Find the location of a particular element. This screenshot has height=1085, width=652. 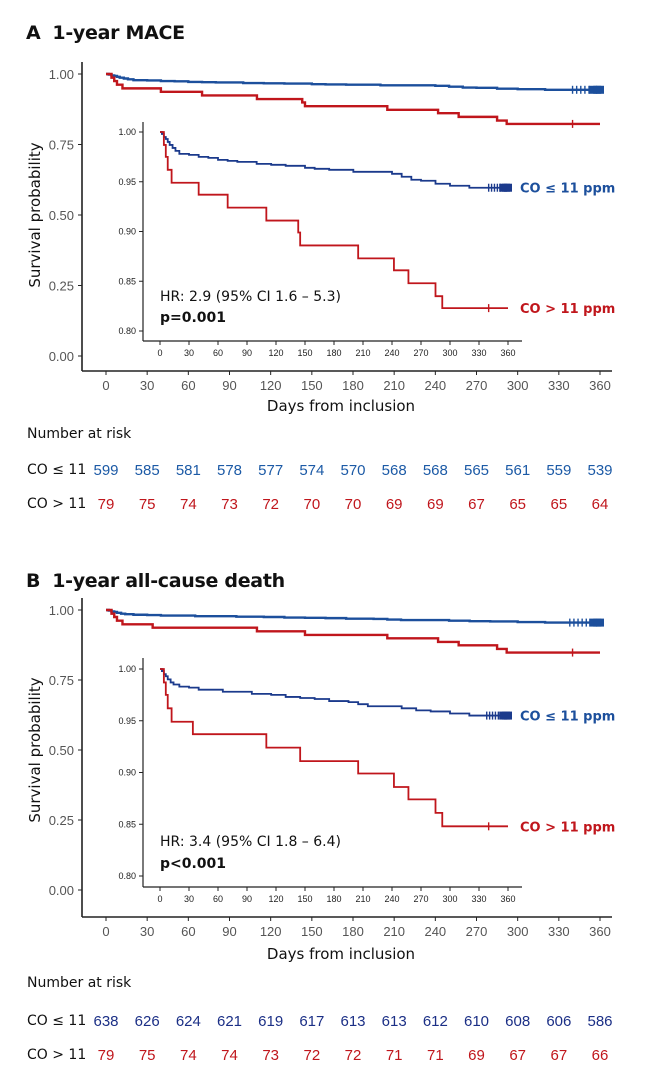

risk-value: 585 is located at coordinates (147, 470).